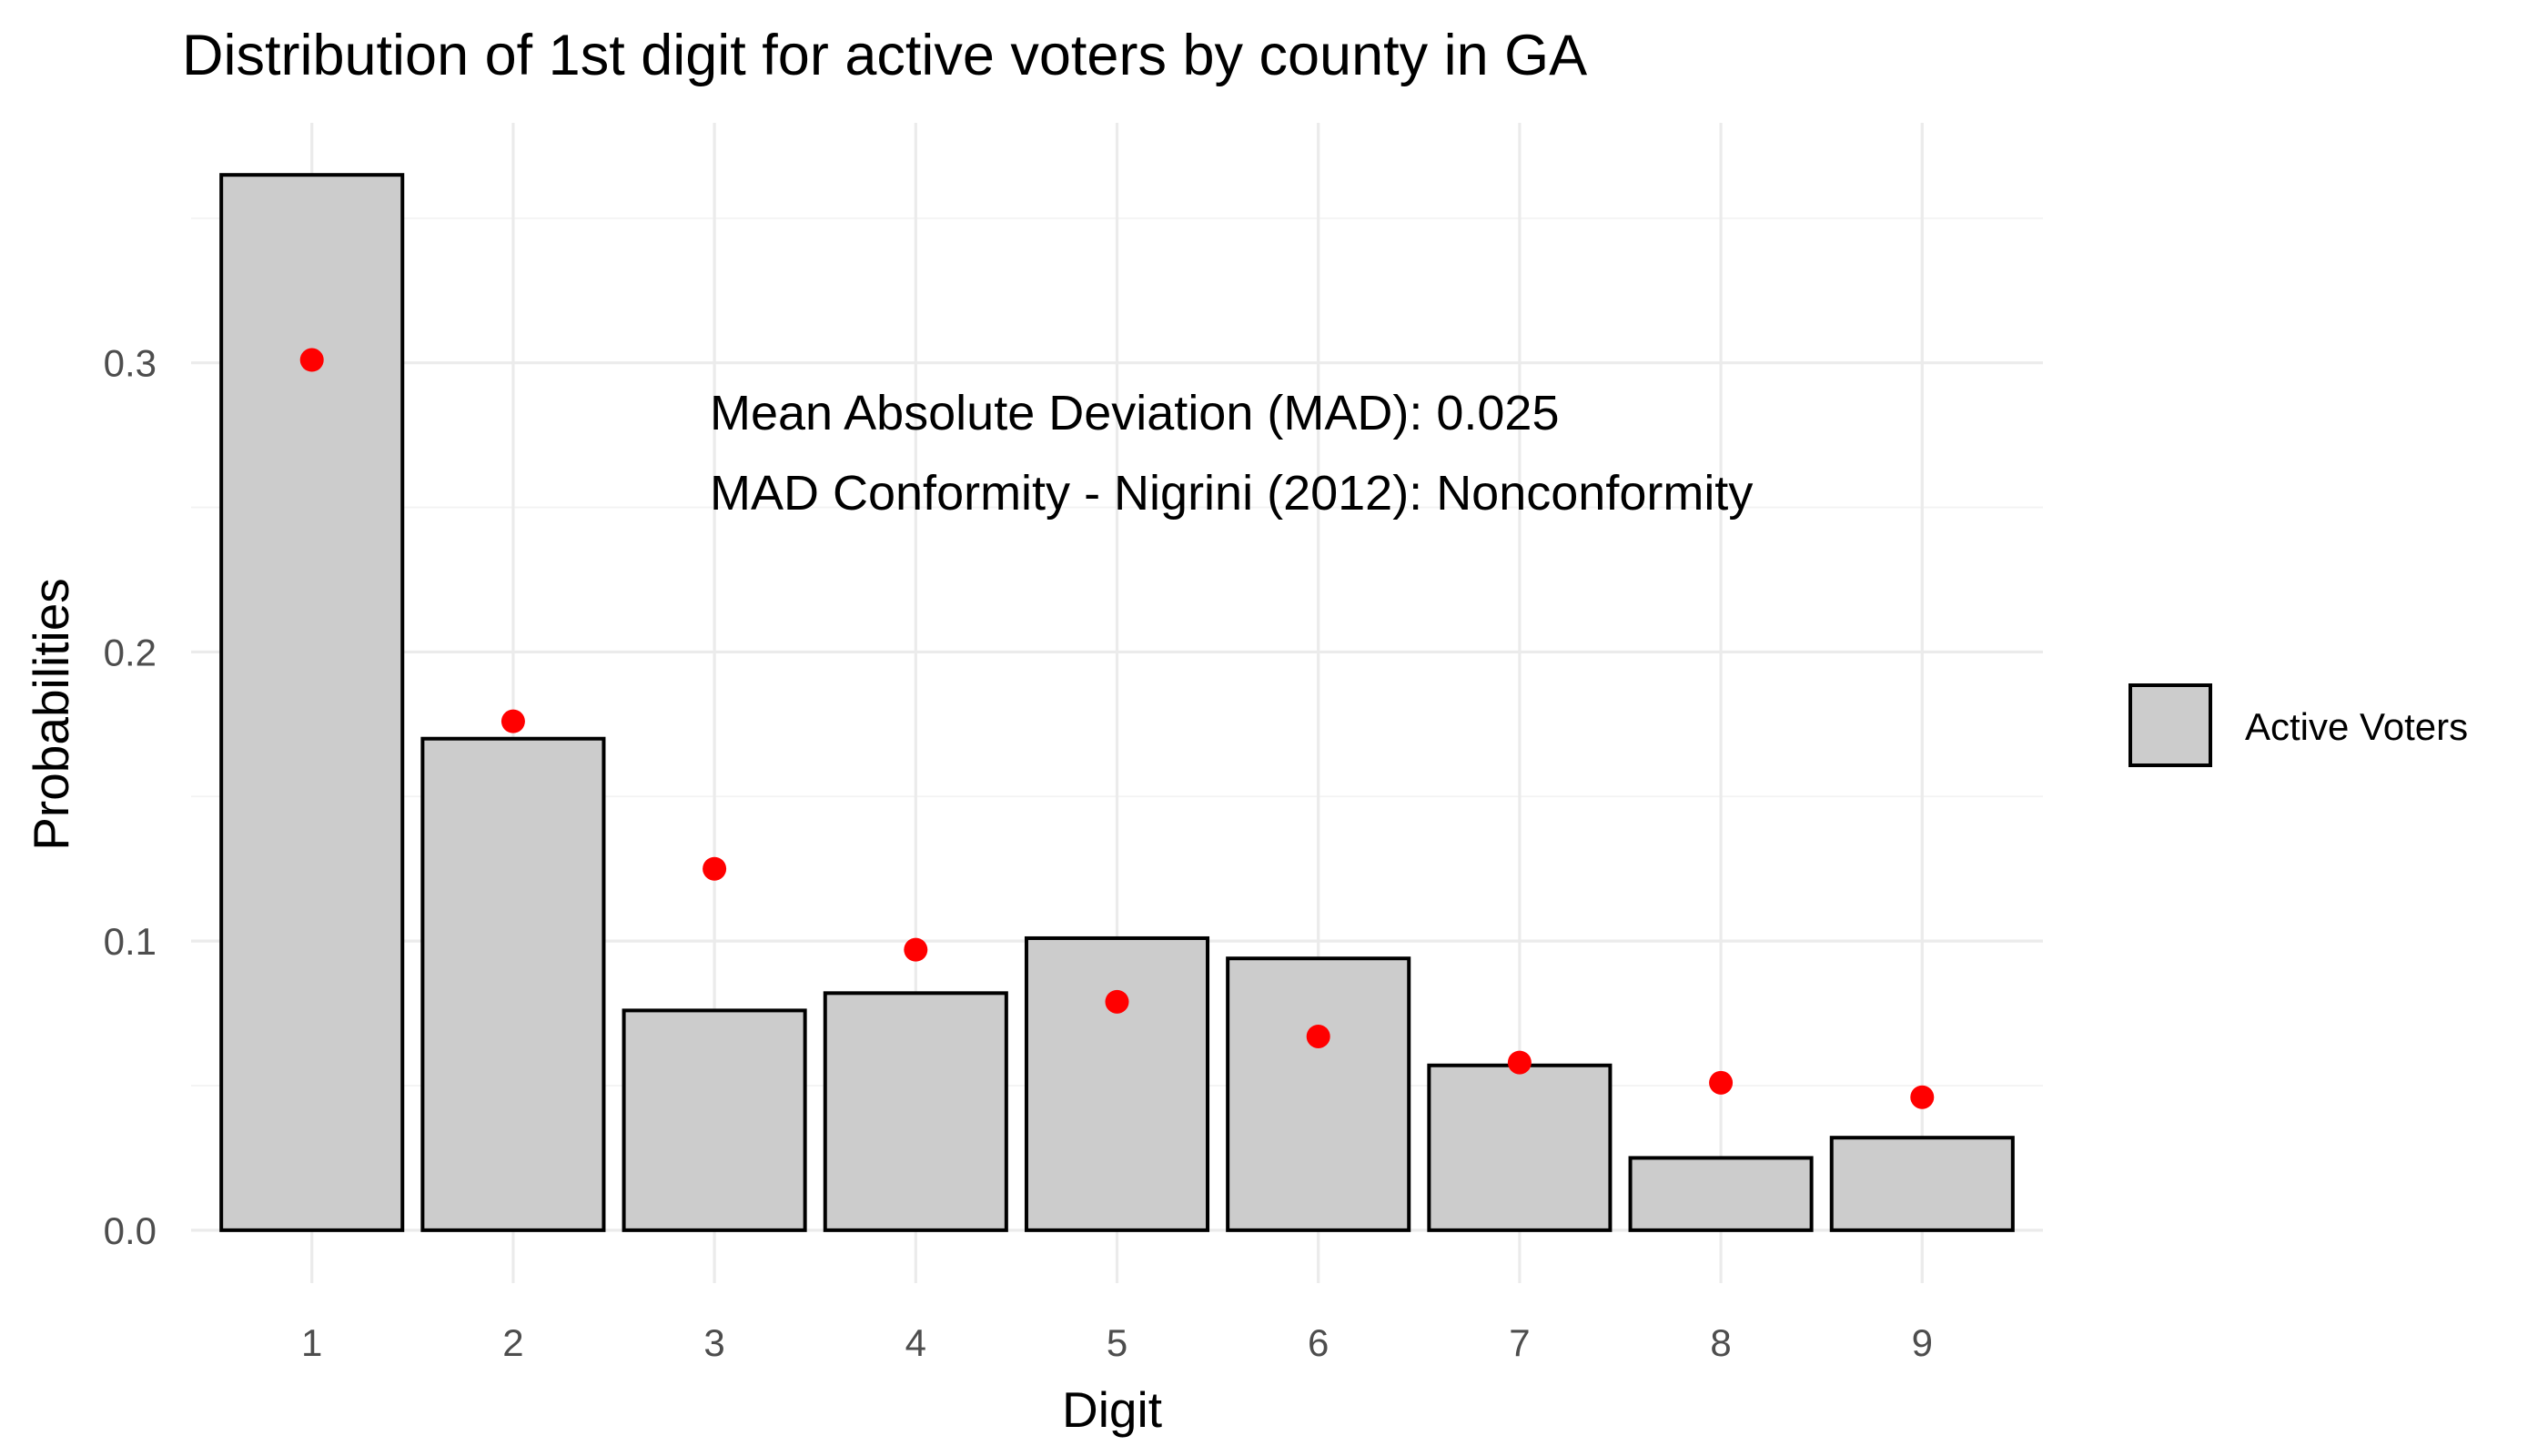 The image size is (2548, 1456). What do you see at coordinates (916, 1343) in the screenshot?
I see `x-tick-label: 4` at bounding box center [916, 1343].